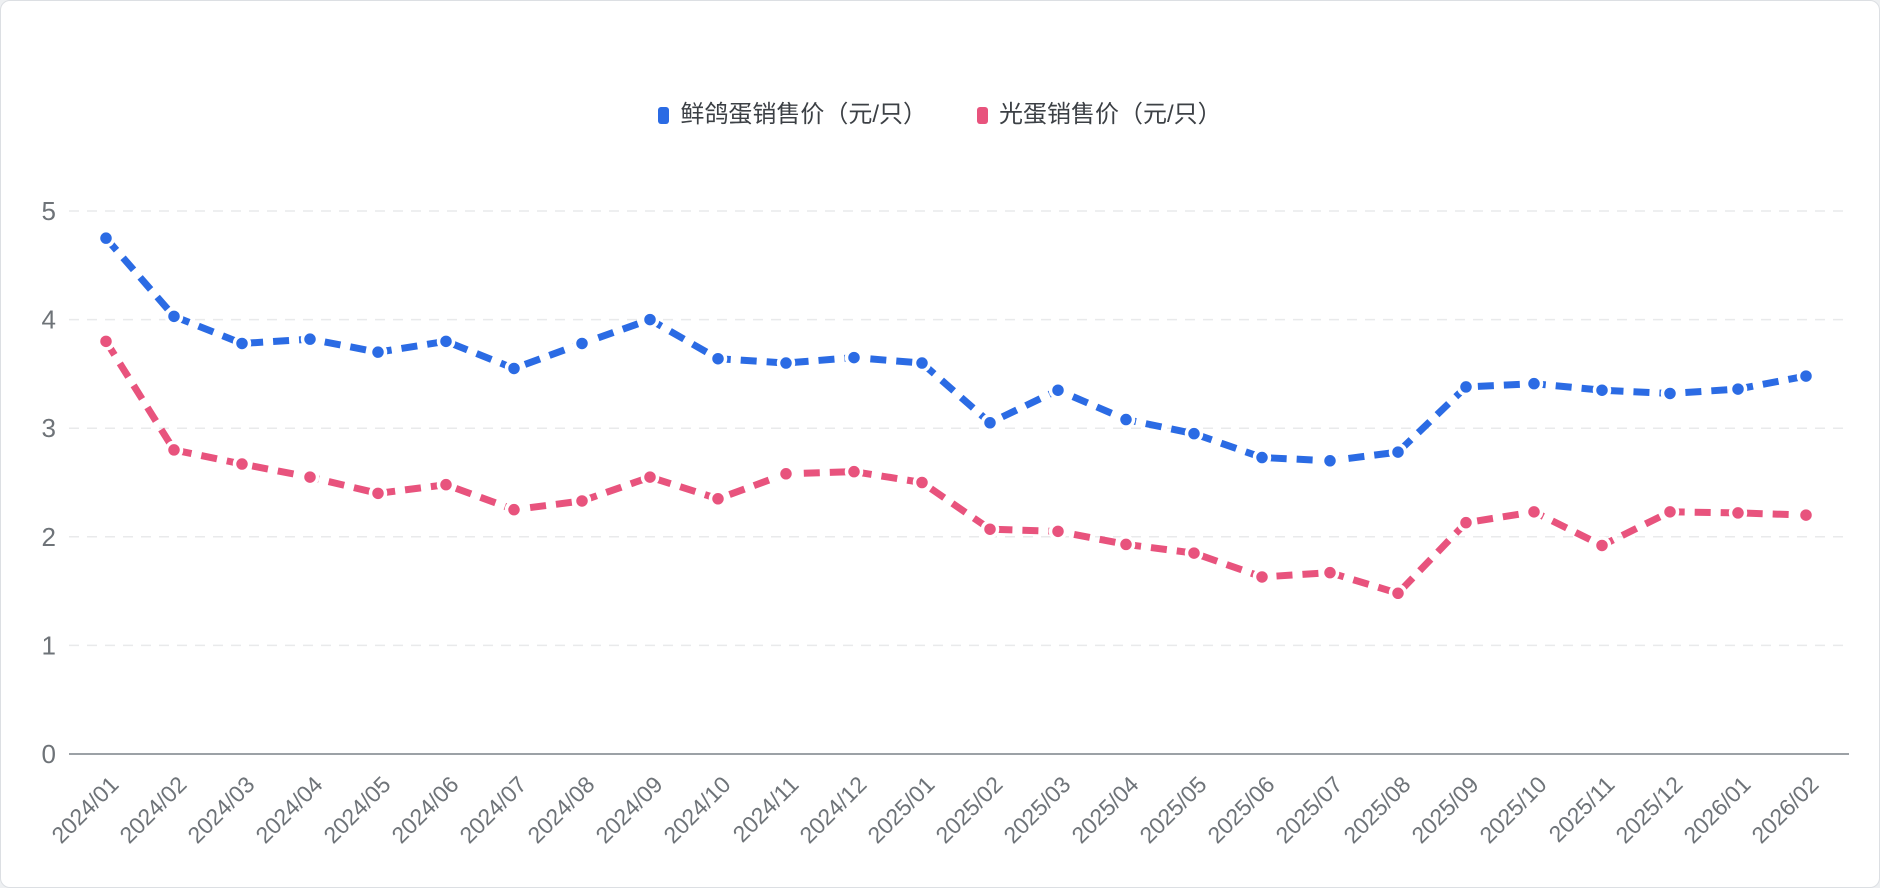  Describe the element at coordinates (1648, 809) in the screenshot. I see `x-tick-label: 2025/12` at that location.